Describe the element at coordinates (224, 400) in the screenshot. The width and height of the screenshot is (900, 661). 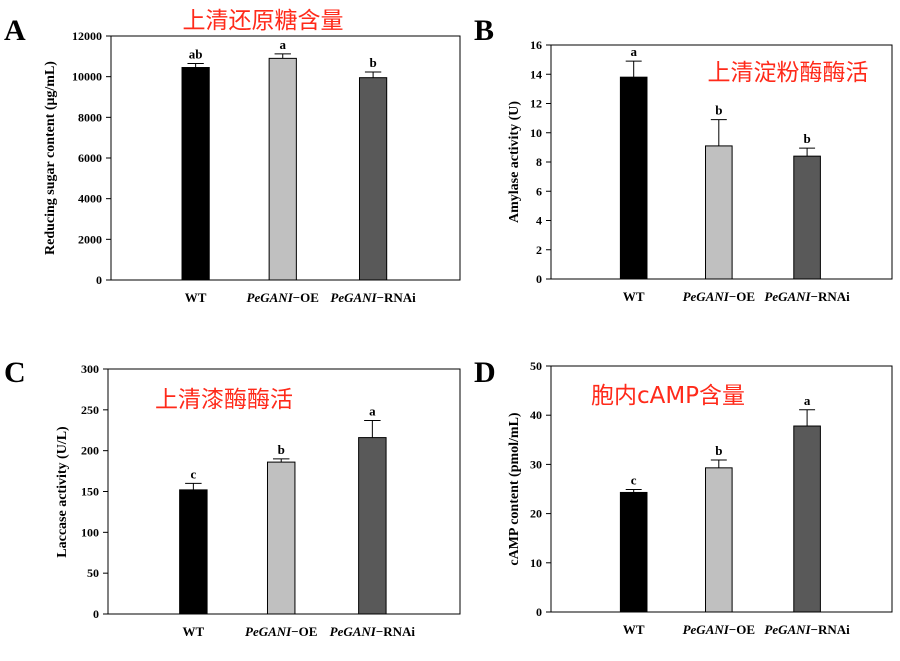
I see `panel-title: 上清漆酶酶活` at that location.